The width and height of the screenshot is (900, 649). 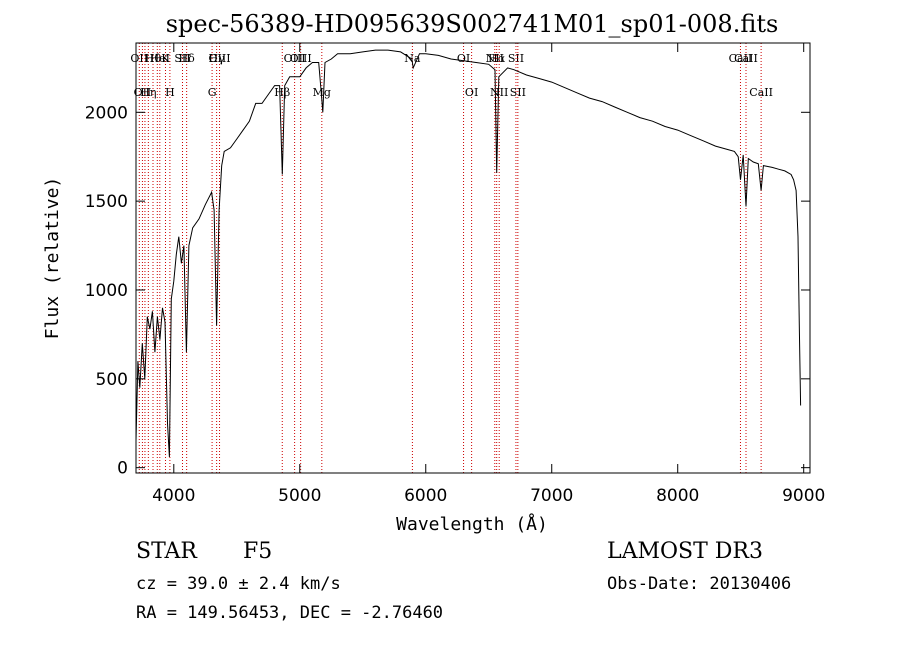 I want to click on x-tick-label: 5000, so click(x=299, y=496).